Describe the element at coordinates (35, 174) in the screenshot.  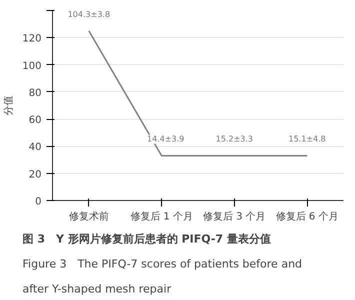
I see `y-tick-label: 20` at that location.